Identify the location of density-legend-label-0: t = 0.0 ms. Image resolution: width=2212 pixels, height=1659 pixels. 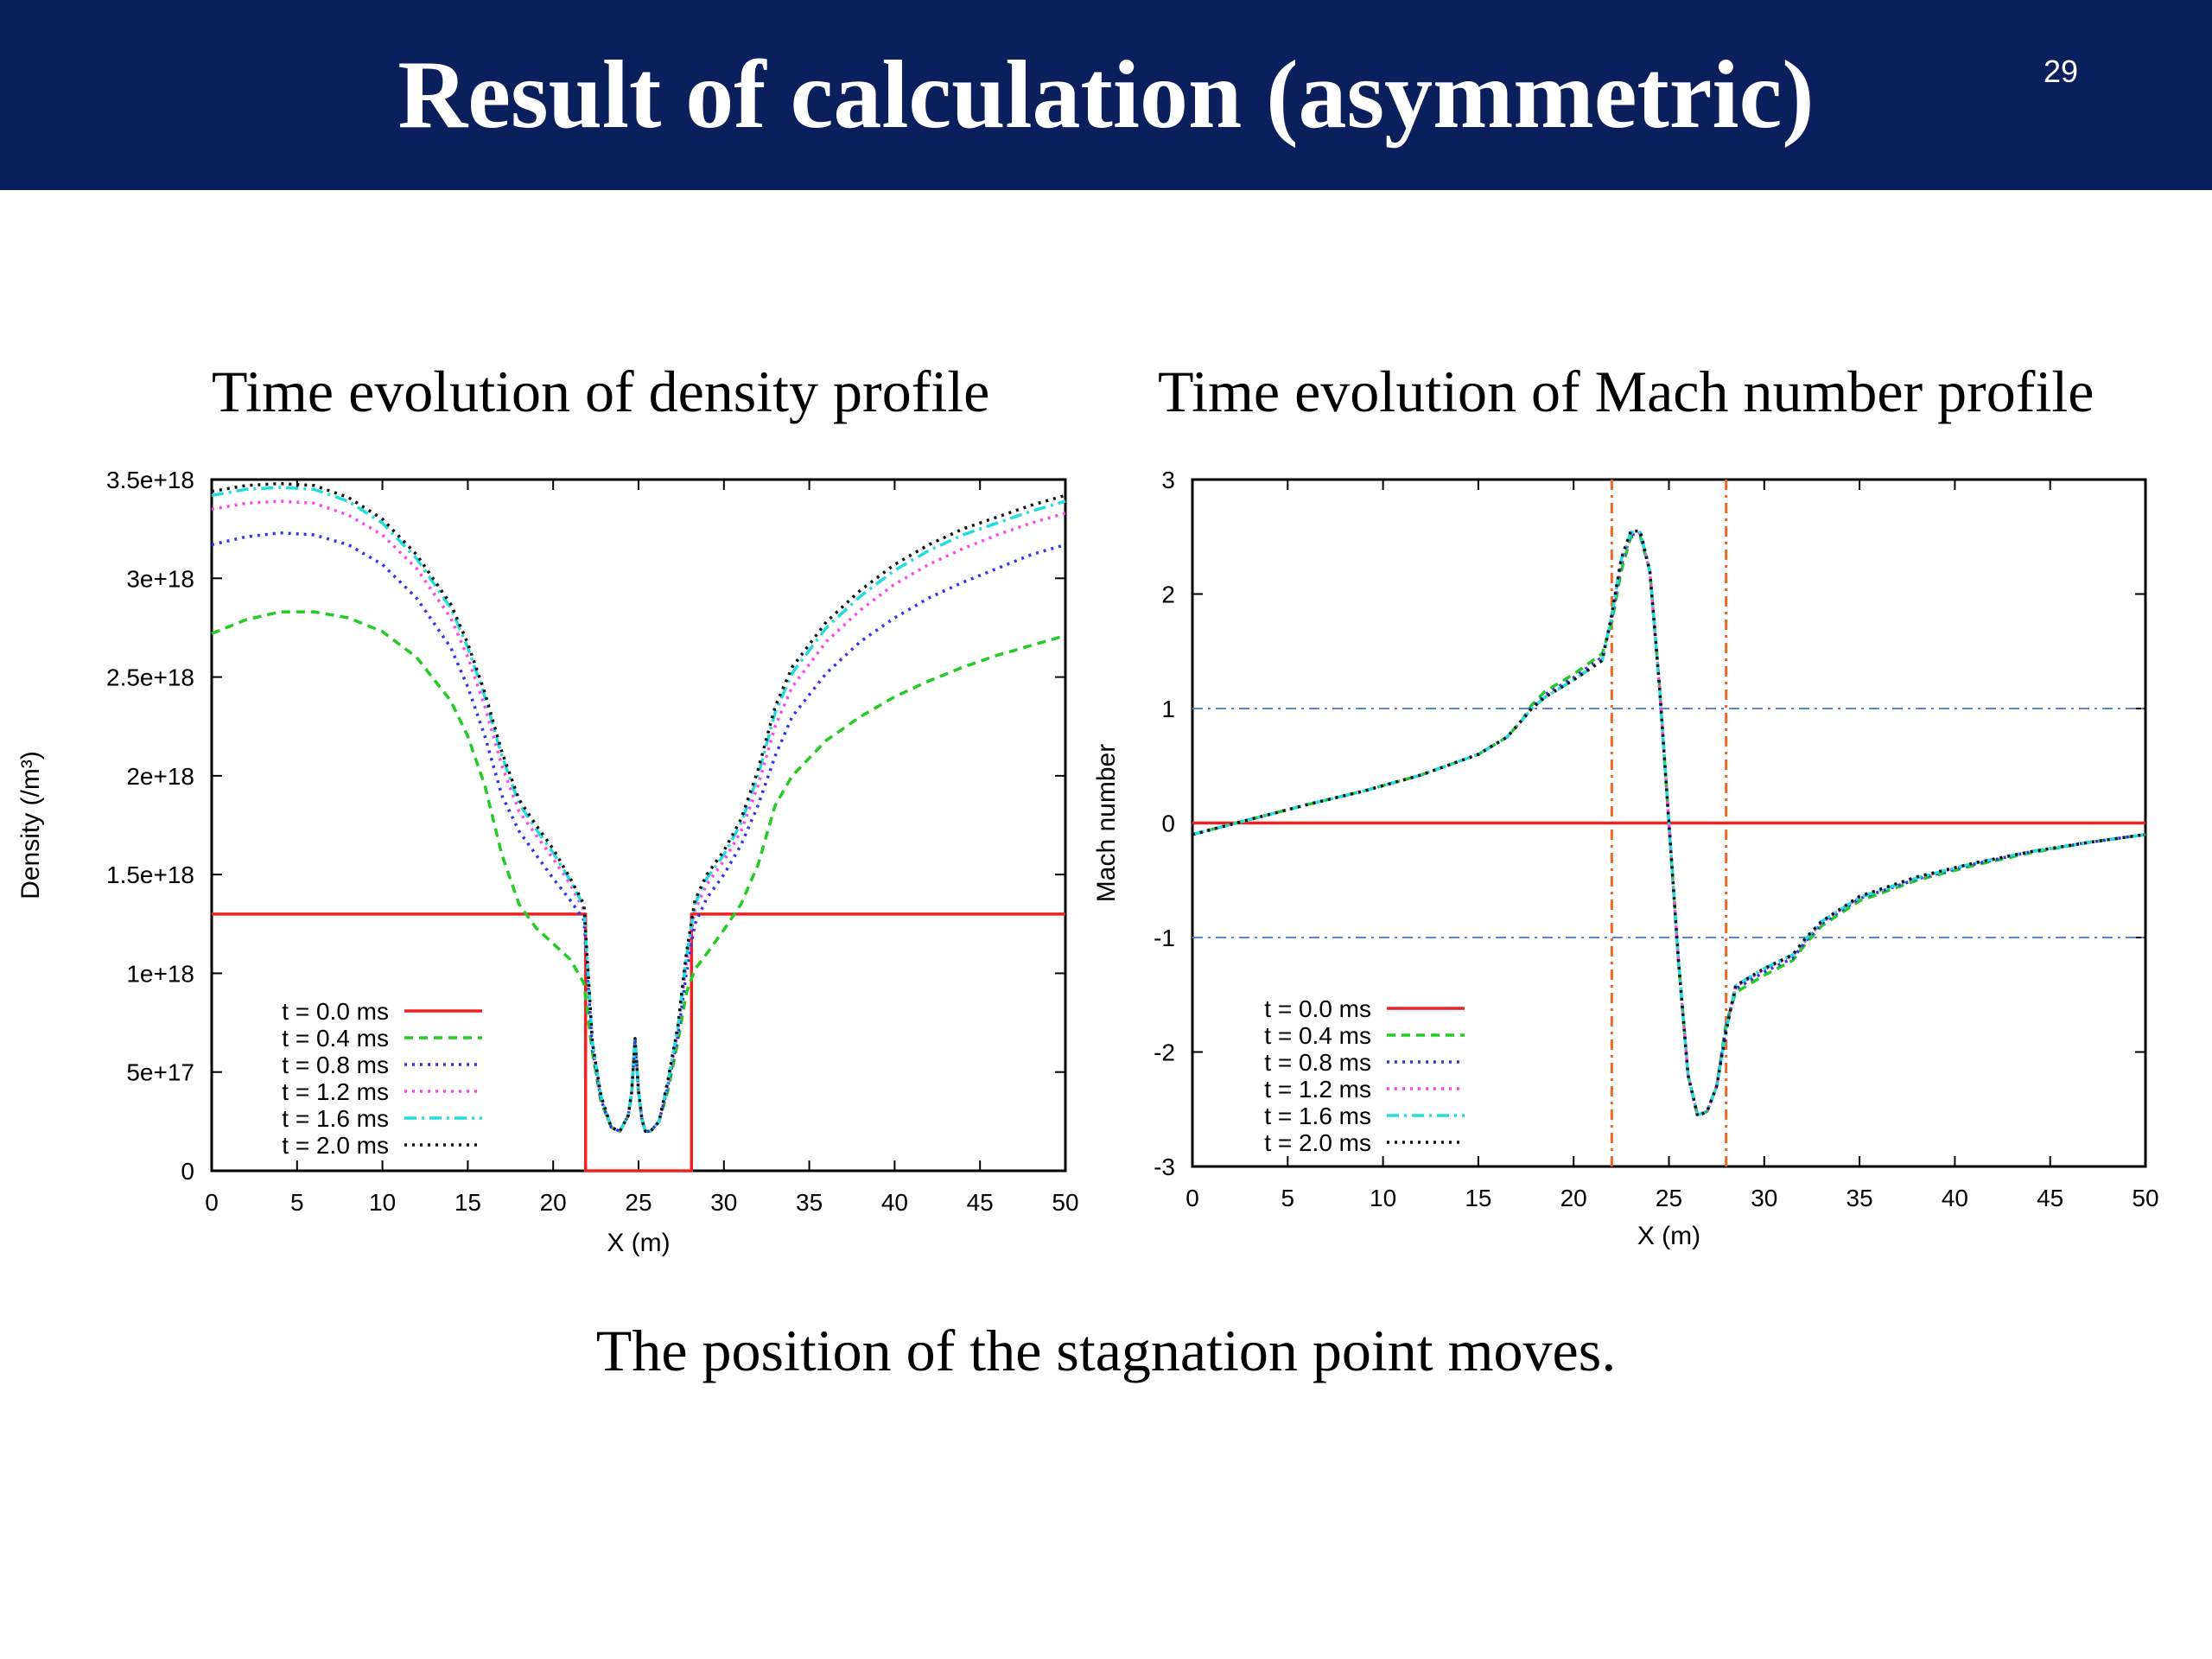
(335, 1011).